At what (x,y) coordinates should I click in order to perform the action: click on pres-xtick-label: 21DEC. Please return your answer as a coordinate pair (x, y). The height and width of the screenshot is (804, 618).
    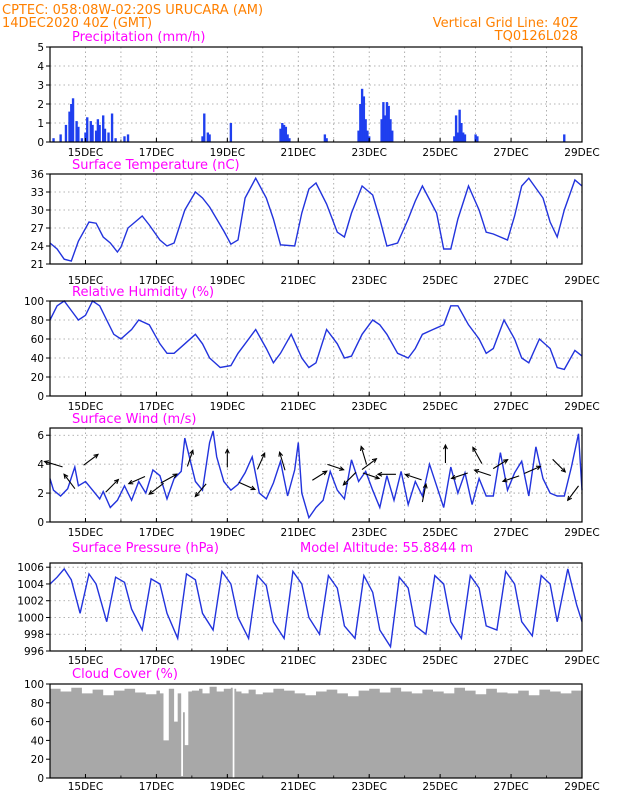
    Looking at the image, I should click on (298, 661).